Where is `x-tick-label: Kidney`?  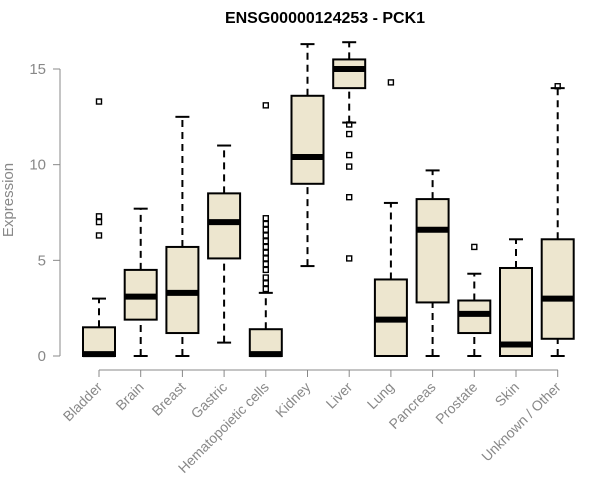
x-tick-label: Kidney is located at coordinates (293, 400).